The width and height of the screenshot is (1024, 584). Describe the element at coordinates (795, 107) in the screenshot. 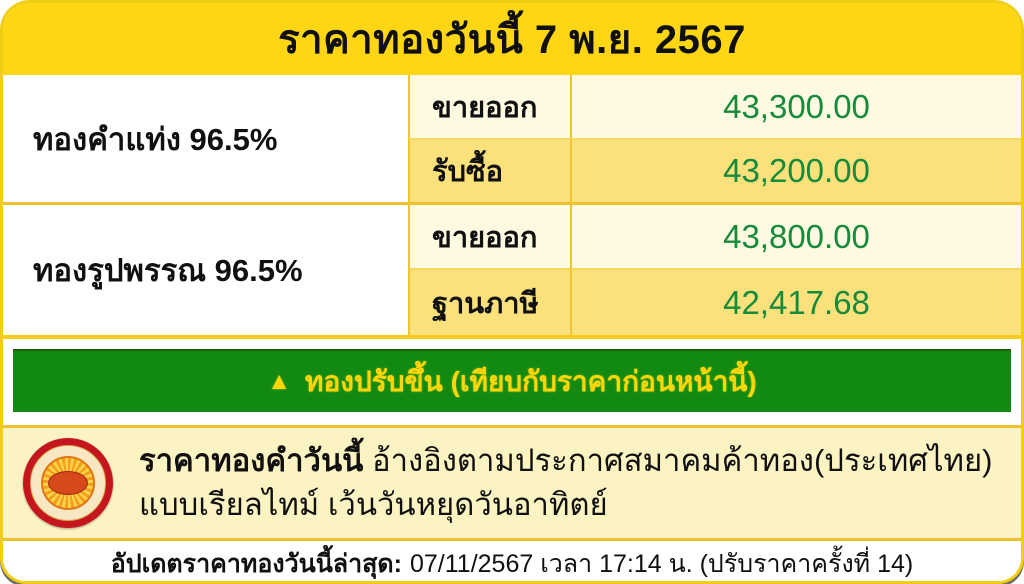

I see `price-gold-bar-sell: 43,300.00` at that location.